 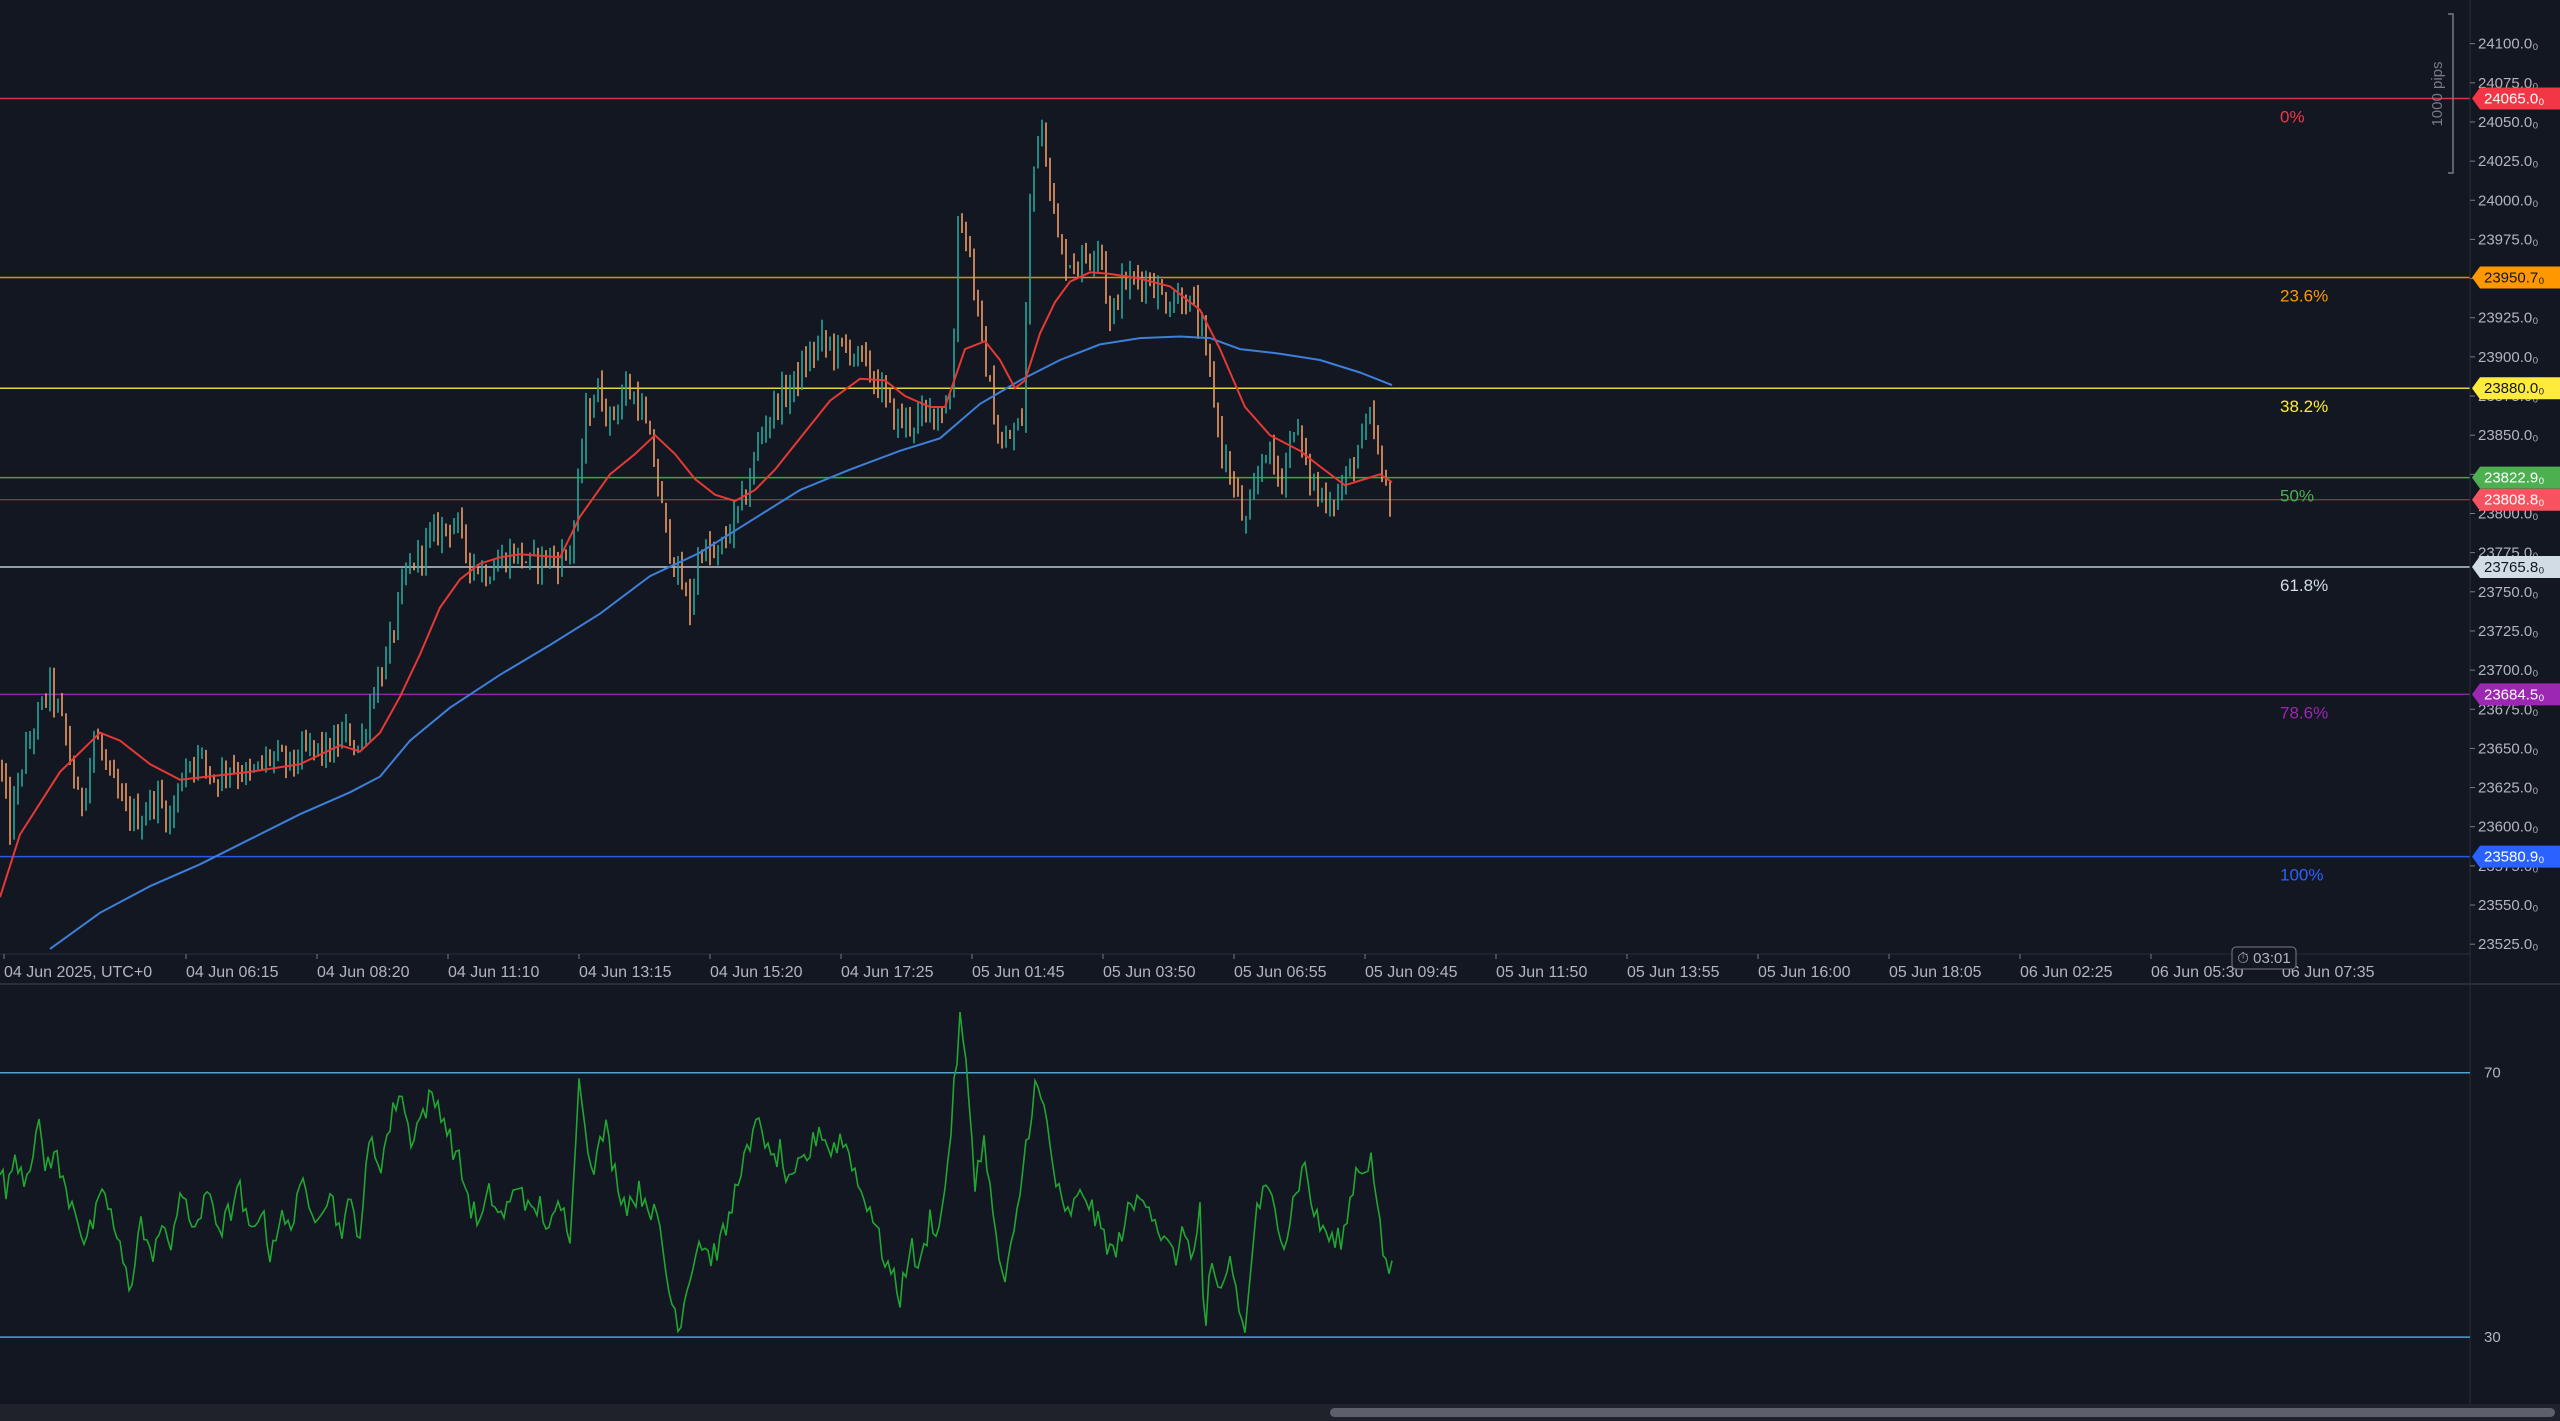 I want to click on time-tick-label: 05 Jun 16:00, so click(x=1804, y=972).